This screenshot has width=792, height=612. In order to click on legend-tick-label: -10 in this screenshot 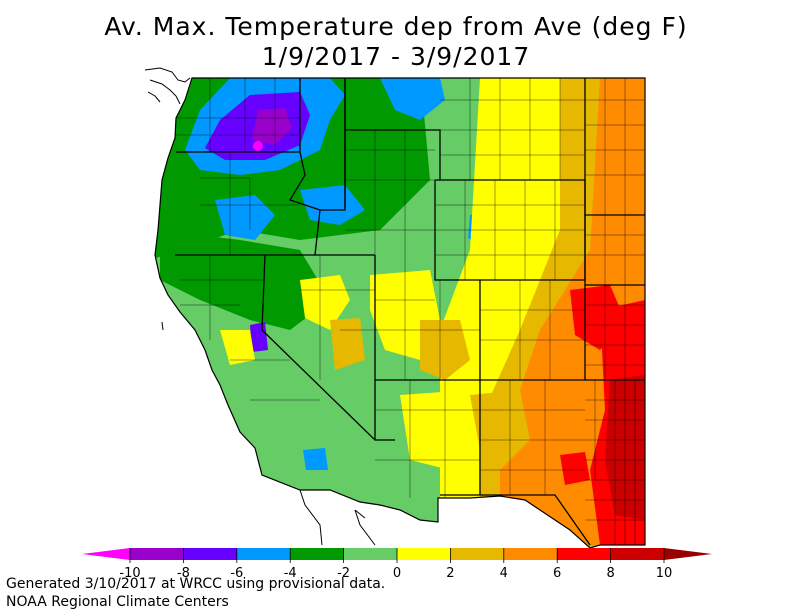, I will do `click(129, 573)`.